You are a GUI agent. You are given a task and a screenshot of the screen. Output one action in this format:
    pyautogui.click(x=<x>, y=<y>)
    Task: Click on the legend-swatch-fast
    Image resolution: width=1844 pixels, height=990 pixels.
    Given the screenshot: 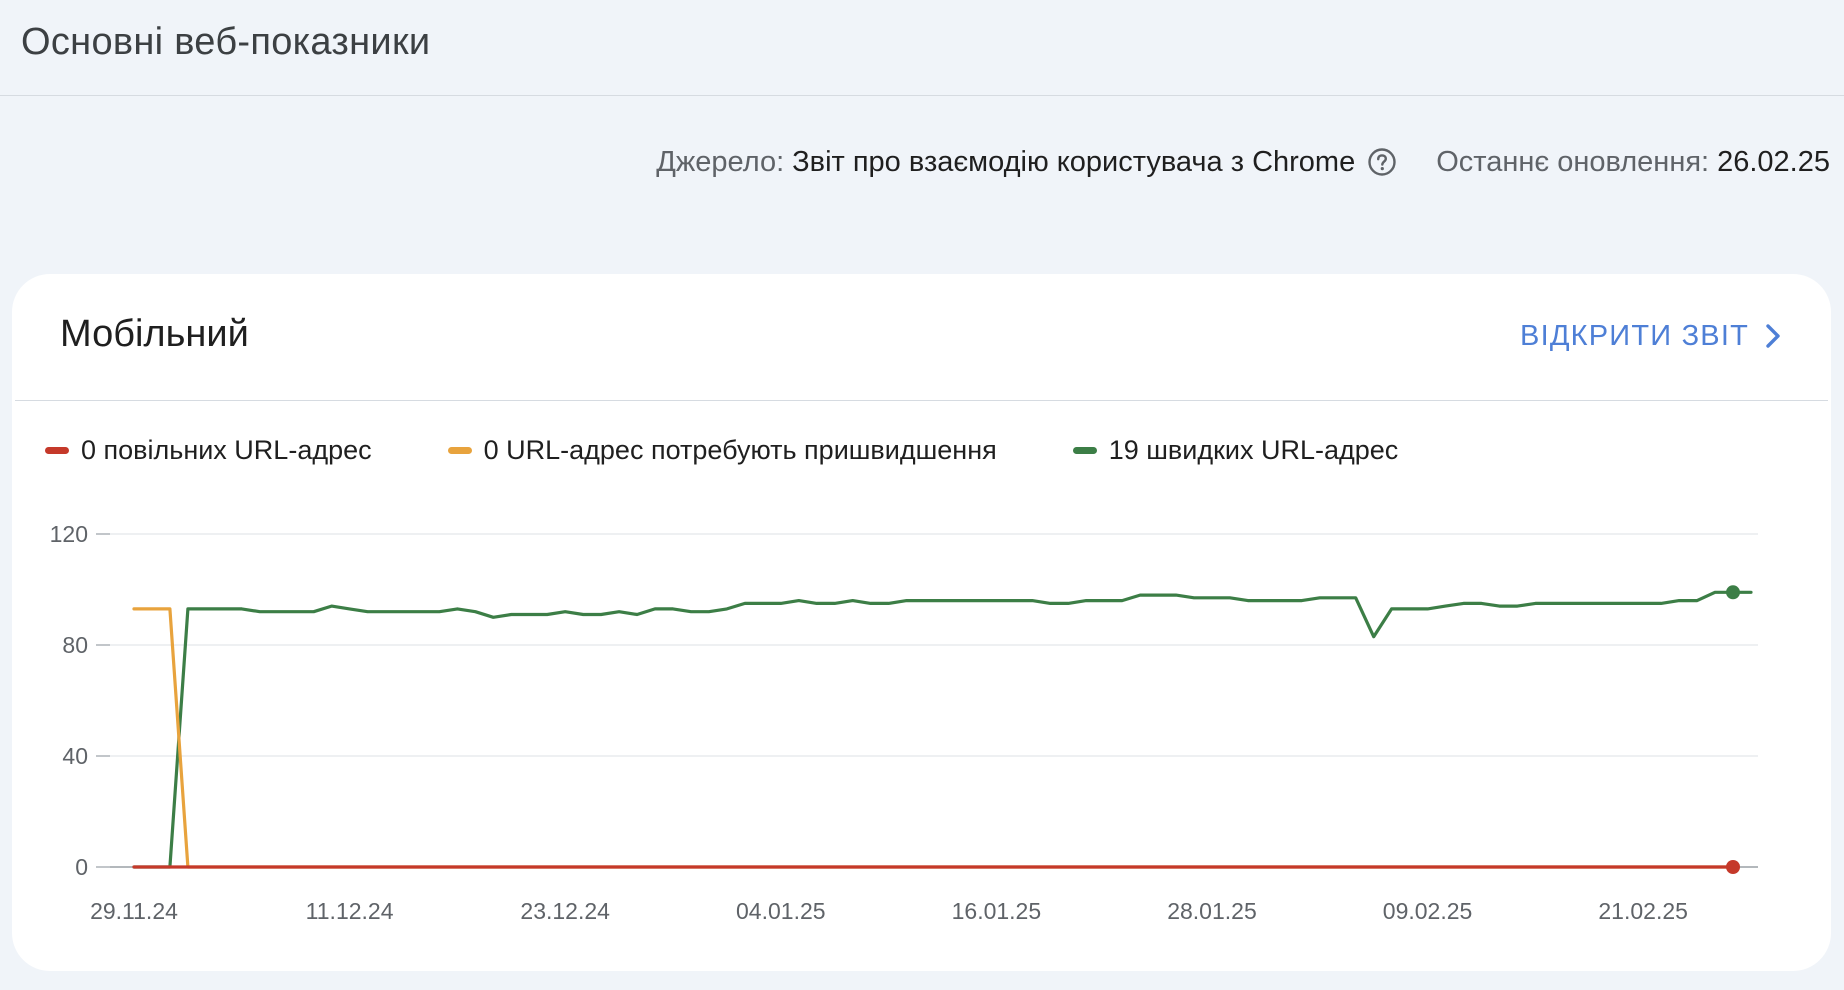 What is the action you would take?
    pyautogui.click(x=1084, y=450)
    